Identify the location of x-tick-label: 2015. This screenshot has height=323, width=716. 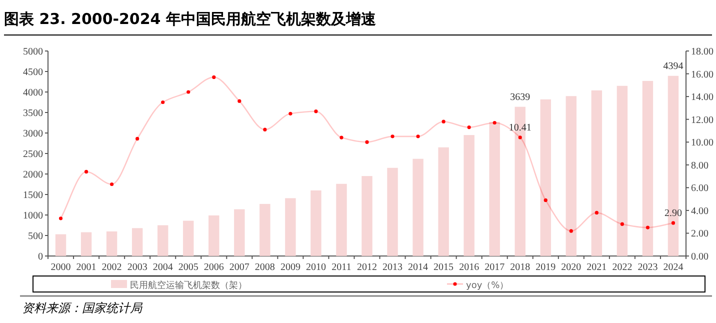
(444, 267).